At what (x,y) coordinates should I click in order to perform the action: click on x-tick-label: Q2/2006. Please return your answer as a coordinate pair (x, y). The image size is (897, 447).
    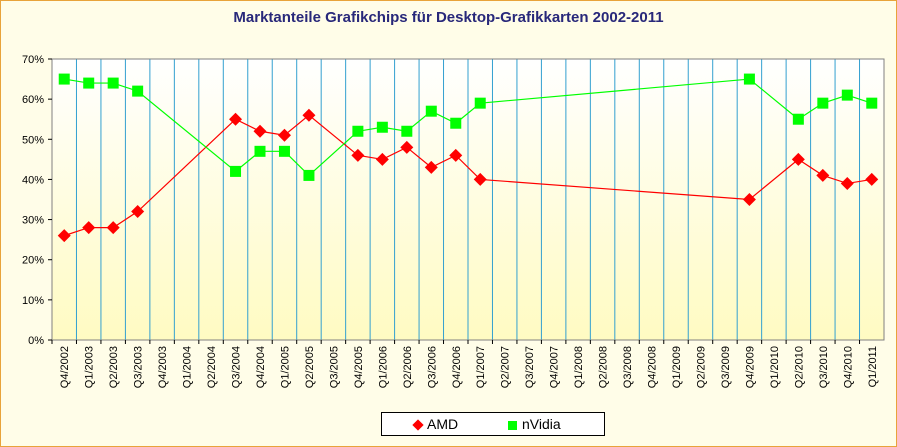
    Looking at the image, I should click on (408, 367).